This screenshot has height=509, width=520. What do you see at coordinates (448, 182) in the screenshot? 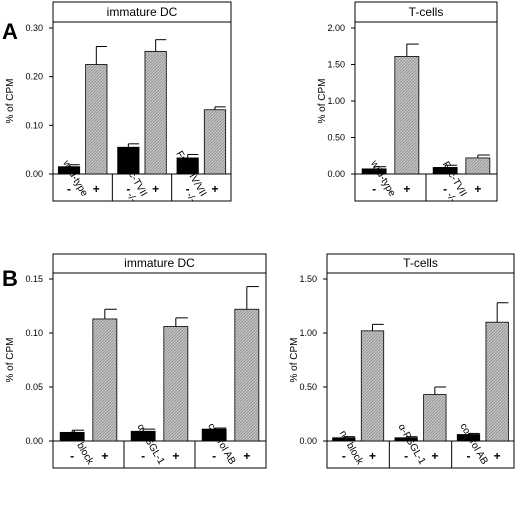
I see `category-label: Fuc-TVII-/-` at bounding box center [448, 182].